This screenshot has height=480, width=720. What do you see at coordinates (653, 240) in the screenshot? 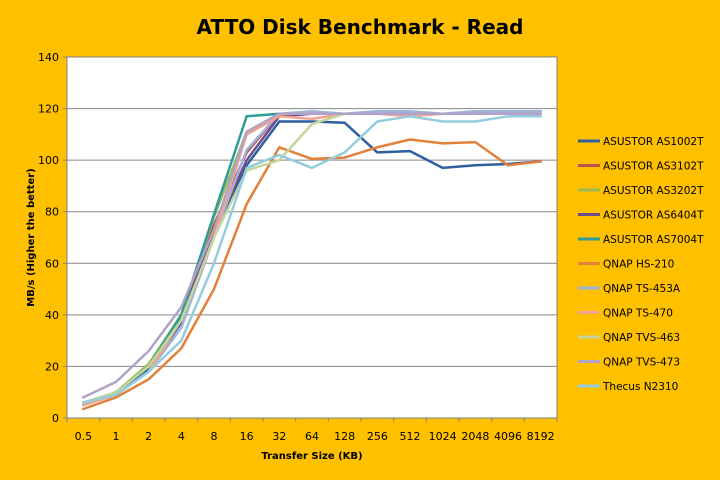
I see `legend-label: ASUSTOR AS7004T` at bounding box center [653, 240].